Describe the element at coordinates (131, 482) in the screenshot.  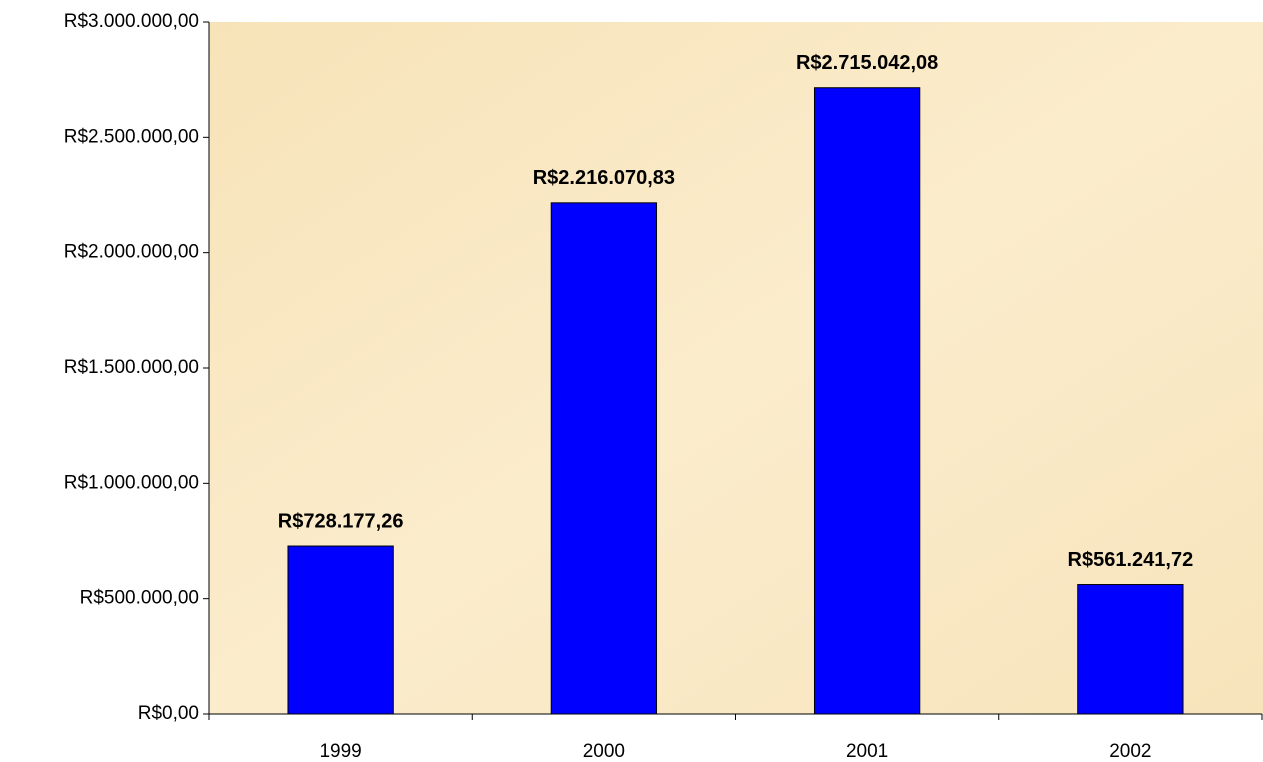
I see `y-tick-label: R$1.000.000,00` at that location.